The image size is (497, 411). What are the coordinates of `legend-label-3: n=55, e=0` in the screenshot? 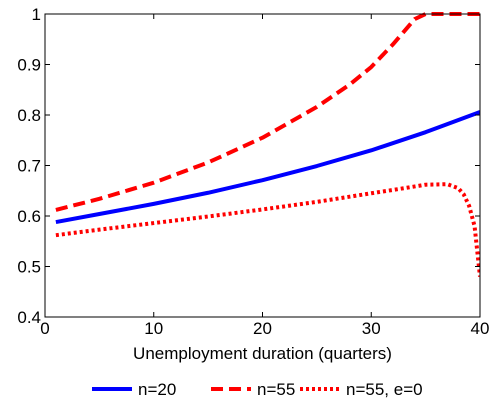 It's located at (384, 389).